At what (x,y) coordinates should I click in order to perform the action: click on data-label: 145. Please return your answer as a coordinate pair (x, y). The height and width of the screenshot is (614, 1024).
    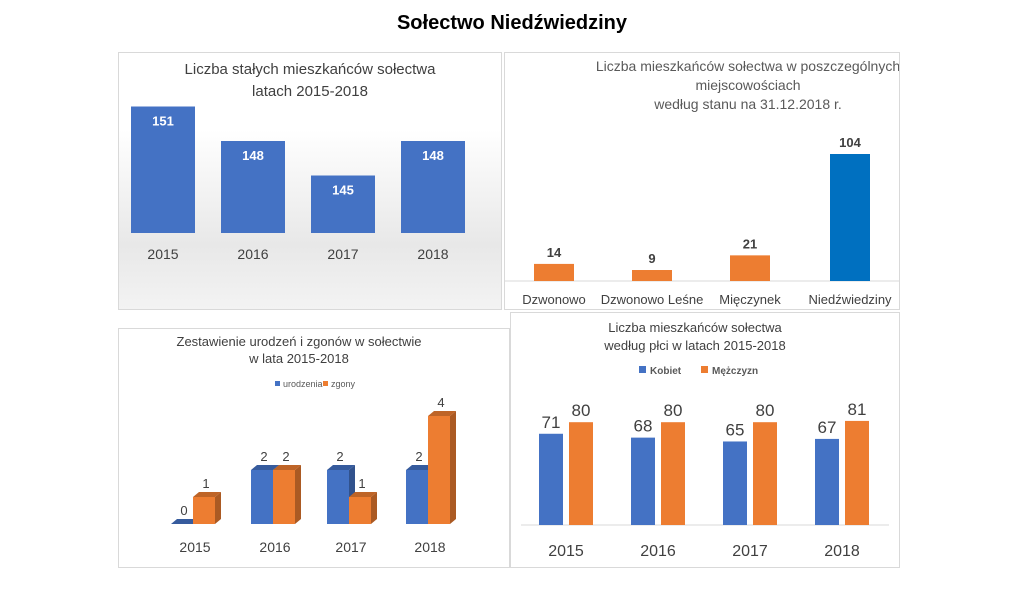
    Looking at the image, I should click on (343, 190).